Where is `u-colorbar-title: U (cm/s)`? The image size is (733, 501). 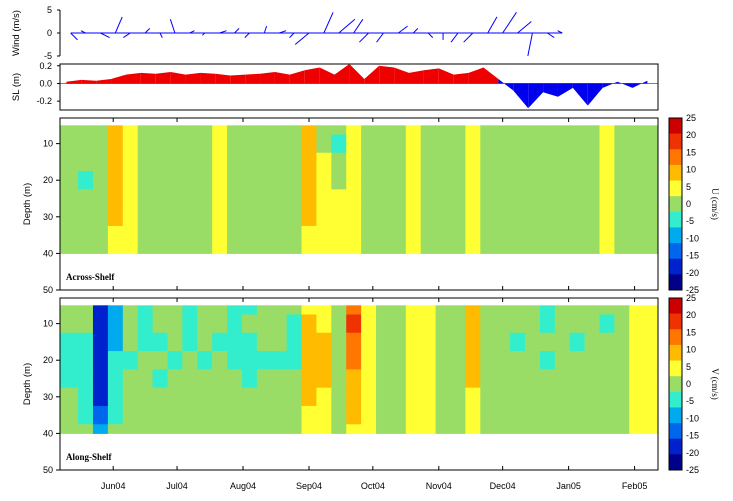 u-colorbar-title: U (cm/s) is located at coordinates (715, 204).